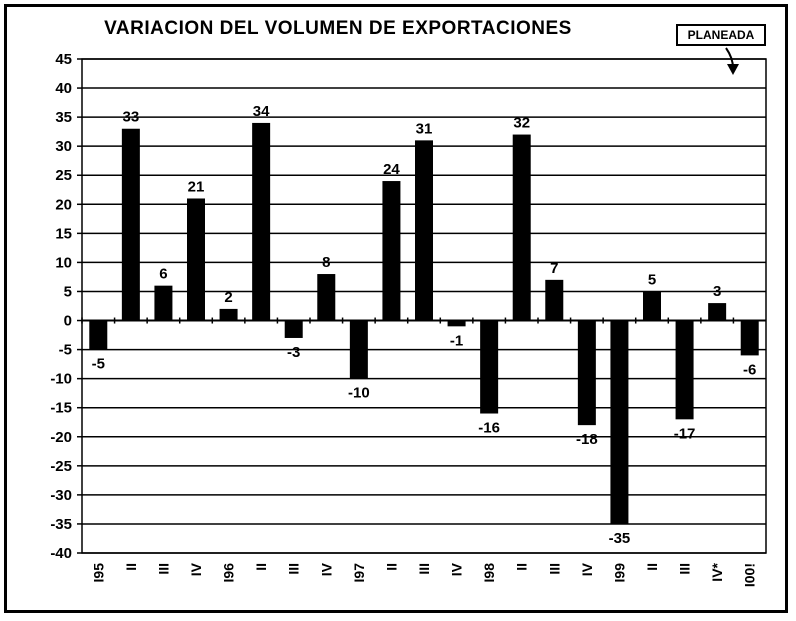  What do you see at coordinates (63, 117) in the screenshot?
I see `y-tick-label: 35` at bounding box center [63, 117].